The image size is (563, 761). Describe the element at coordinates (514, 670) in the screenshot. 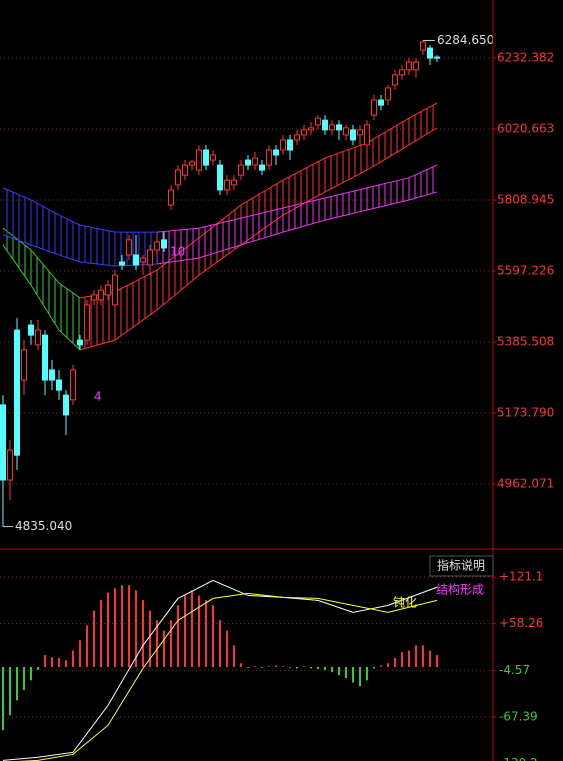

I see `y-tick-label: -4.57` at that location.